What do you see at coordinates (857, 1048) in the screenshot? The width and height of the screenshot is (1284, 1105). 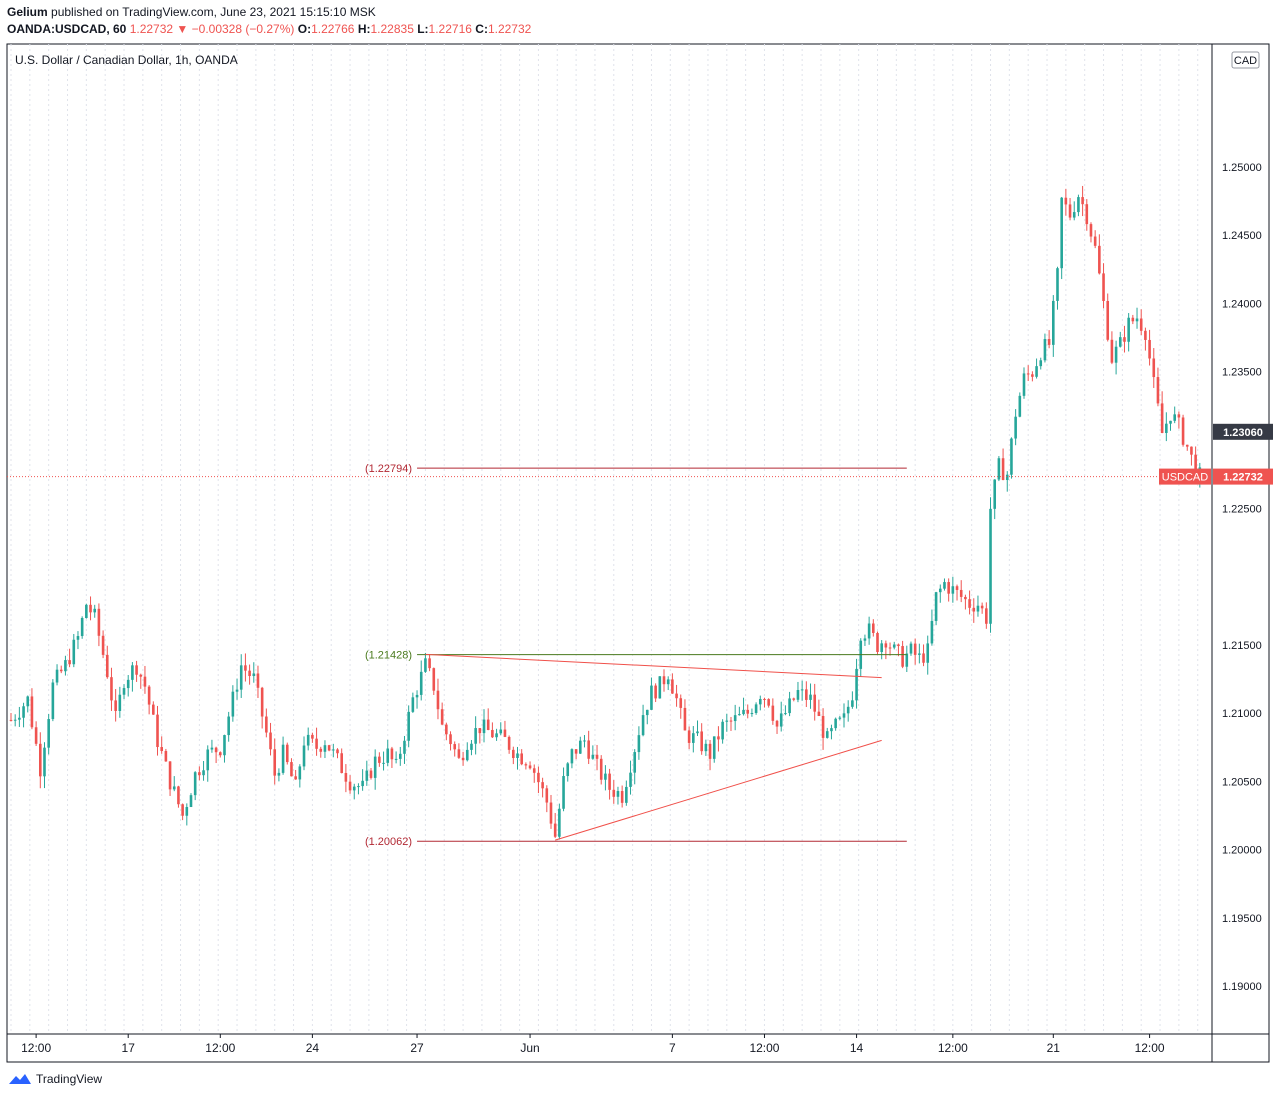 I see `x-tick-label: 14` at bounding box center [857, 1048].